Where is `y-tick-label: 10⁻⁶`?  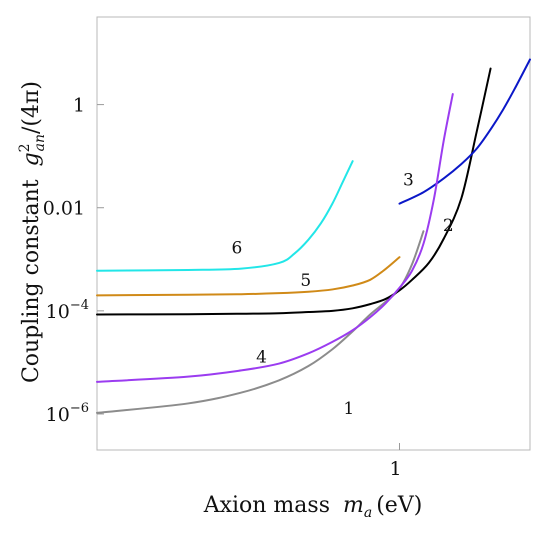
y-tick-label: 10⁻⁶ is located at coordinates (67, 413).